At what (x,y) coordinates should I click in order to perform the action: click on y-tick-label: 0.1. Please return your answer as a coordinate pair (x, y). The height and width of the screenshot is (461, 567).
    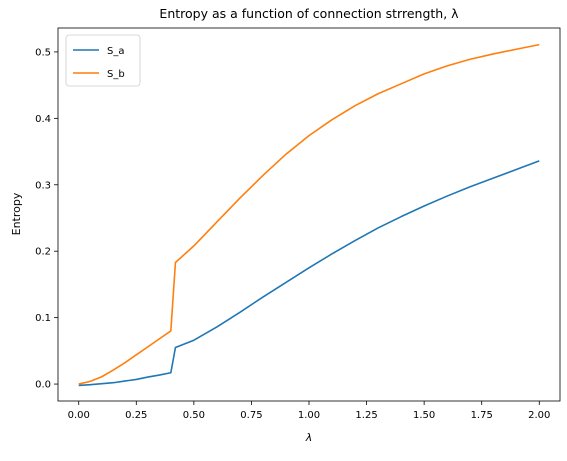
    Looking at the image, I should click on (43, 318).